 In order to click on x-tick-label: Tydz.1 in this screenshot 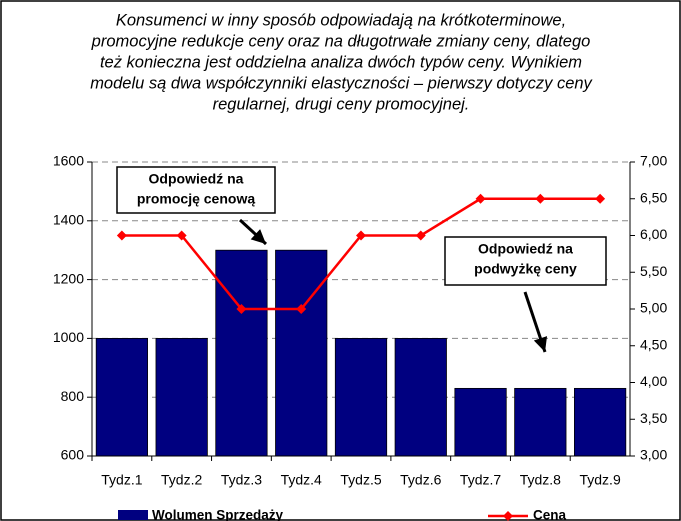, I will do `click(121, 480)`.